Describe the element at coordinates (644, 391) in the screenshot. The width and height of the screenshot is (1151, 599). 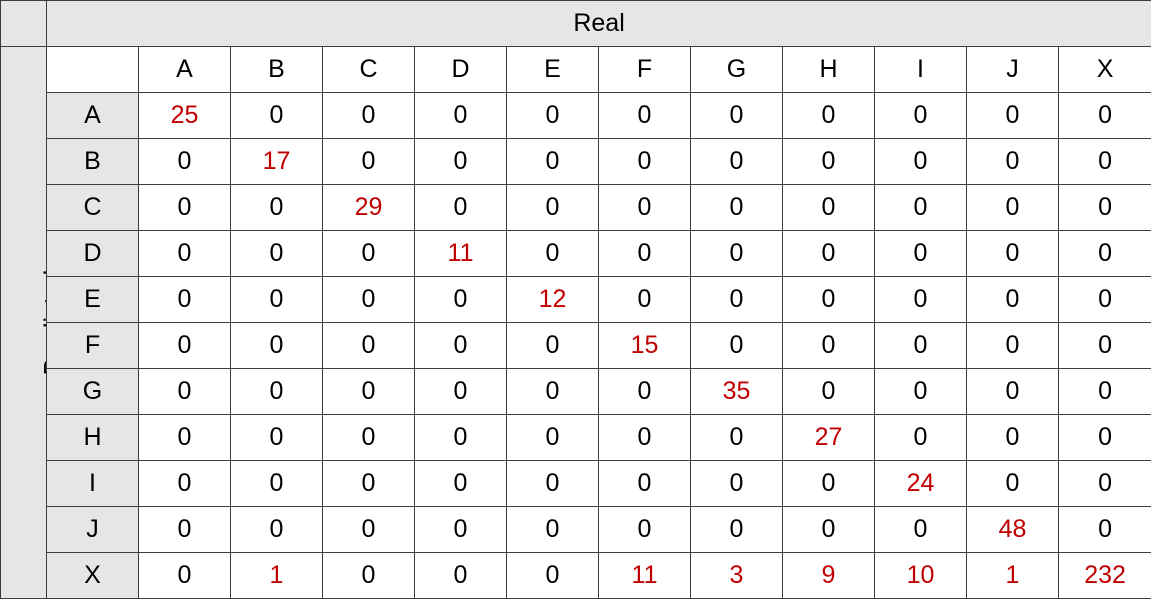
I see `cell-g-f: 0` at that location.